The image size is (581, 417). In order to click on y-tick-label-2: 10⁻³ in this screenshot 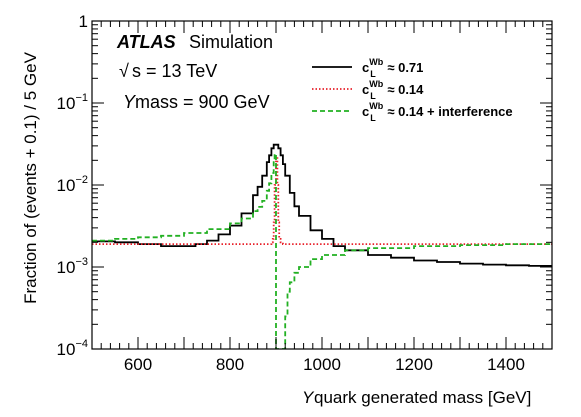, I will do `click(72, 266)`.